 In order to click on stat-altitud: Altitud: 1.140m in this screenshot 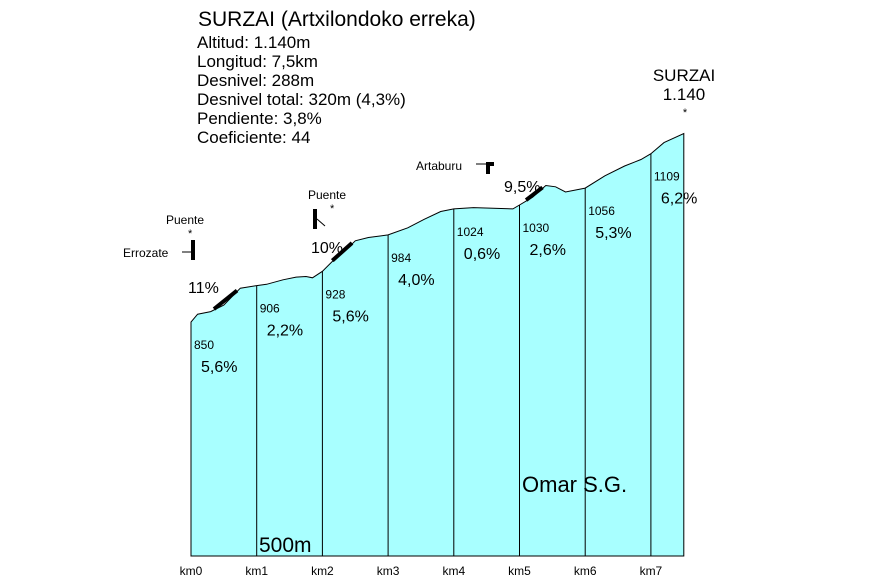, I will do `click(253, 42)`.